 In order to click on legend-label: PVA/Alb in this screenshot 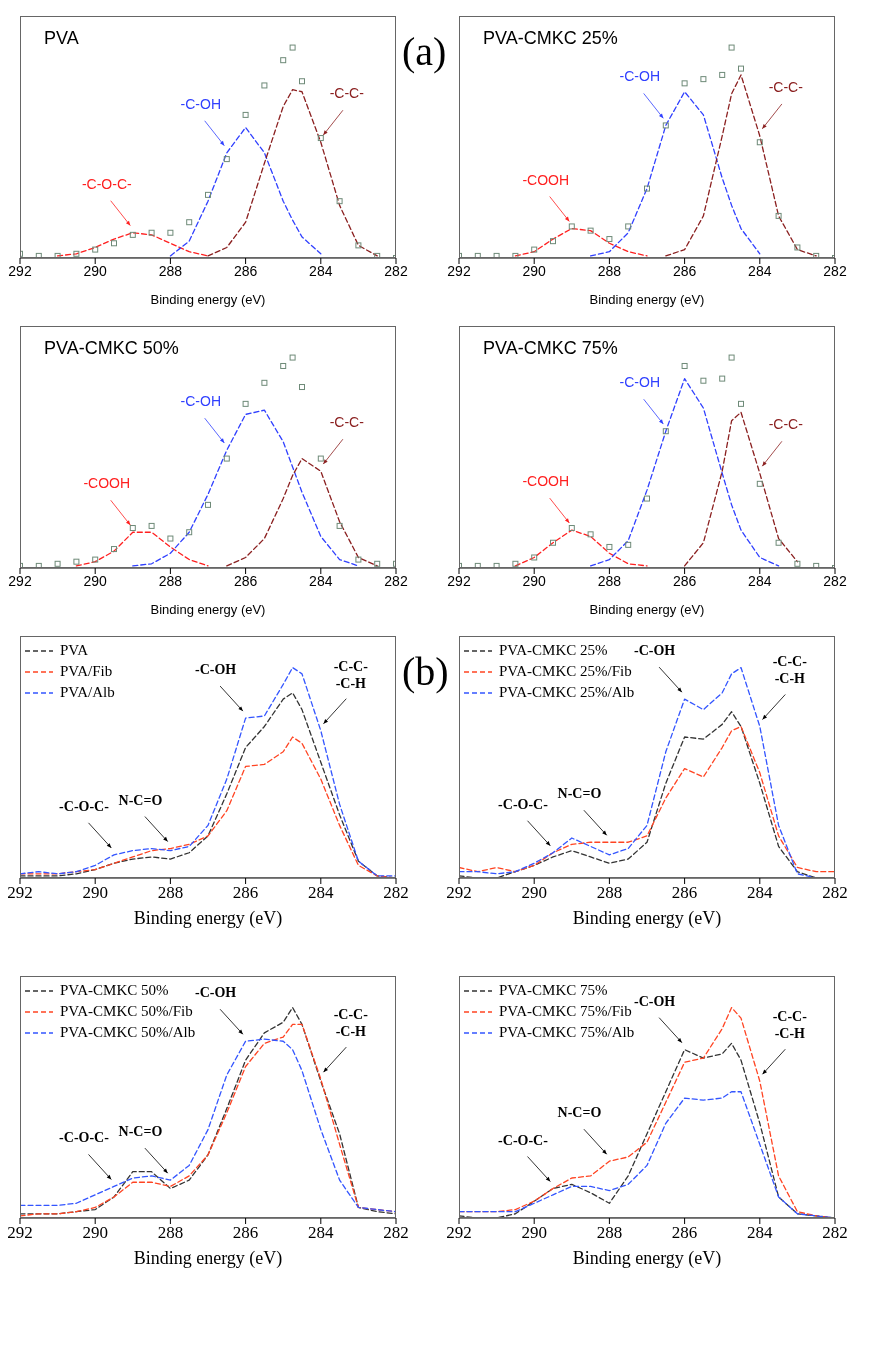, I will do `click(87, 692)`.